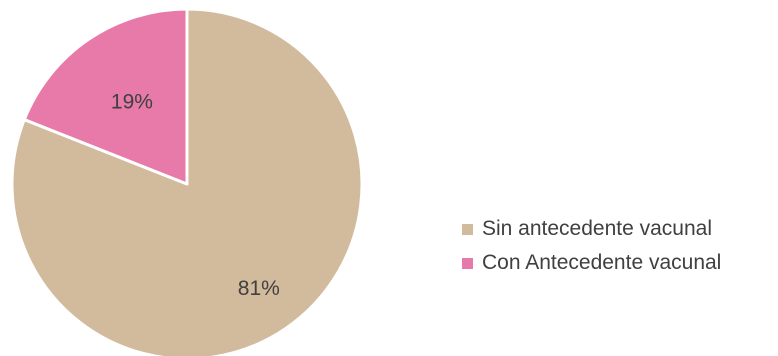 The width and height of the screenshot is (778, 356). What do you see at coordinates (467, 229) in the screenshot?
I see `legend-swatch-sin-antecedente` at bounding box center [467, 229].